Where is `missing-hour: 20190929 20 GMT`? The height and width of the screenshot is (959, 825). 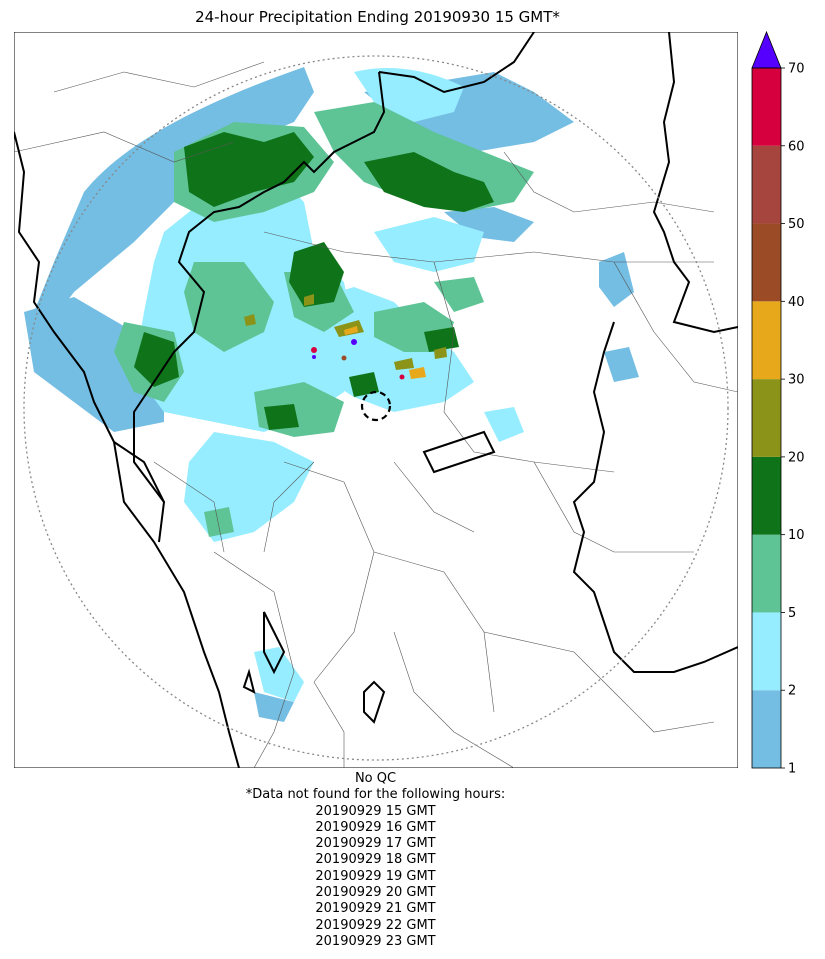
missing-hour: 20190929 20 GMT is located at coordinates (375, 893).